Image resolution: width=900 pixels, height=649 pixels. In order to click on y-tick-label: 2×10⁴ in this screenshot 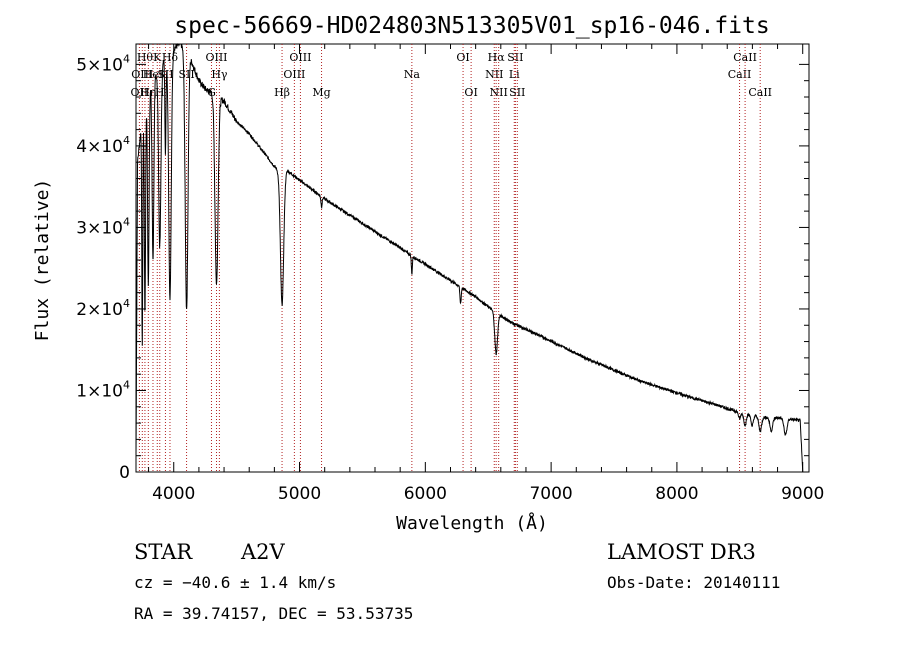, I will do `click(103, 308)`.